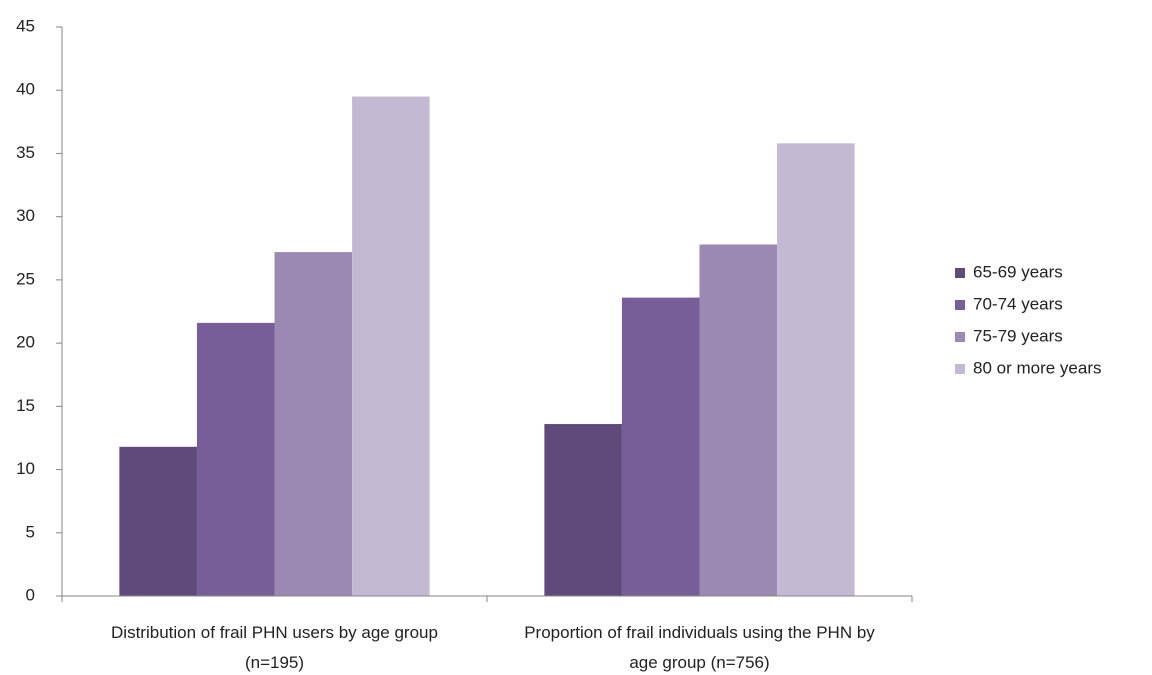  What do you see at coordinates (30, 531) in the screenshot?
I see `y-tick-label: 5` at bounding box center [30, 531].